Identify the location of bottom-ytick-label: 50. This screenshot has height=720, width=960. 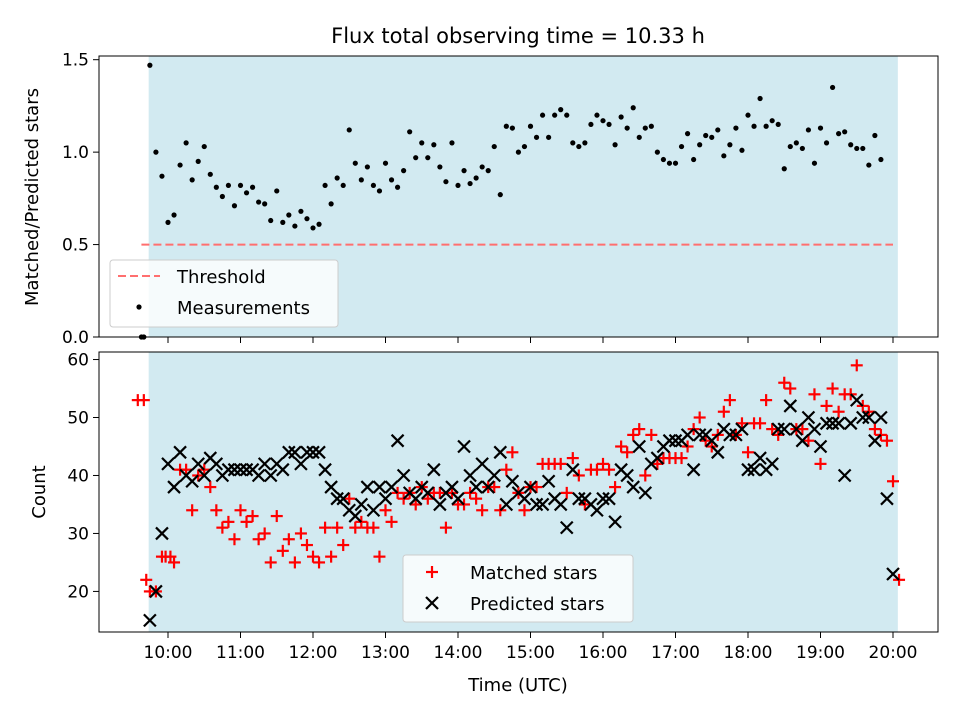
(78, 419).